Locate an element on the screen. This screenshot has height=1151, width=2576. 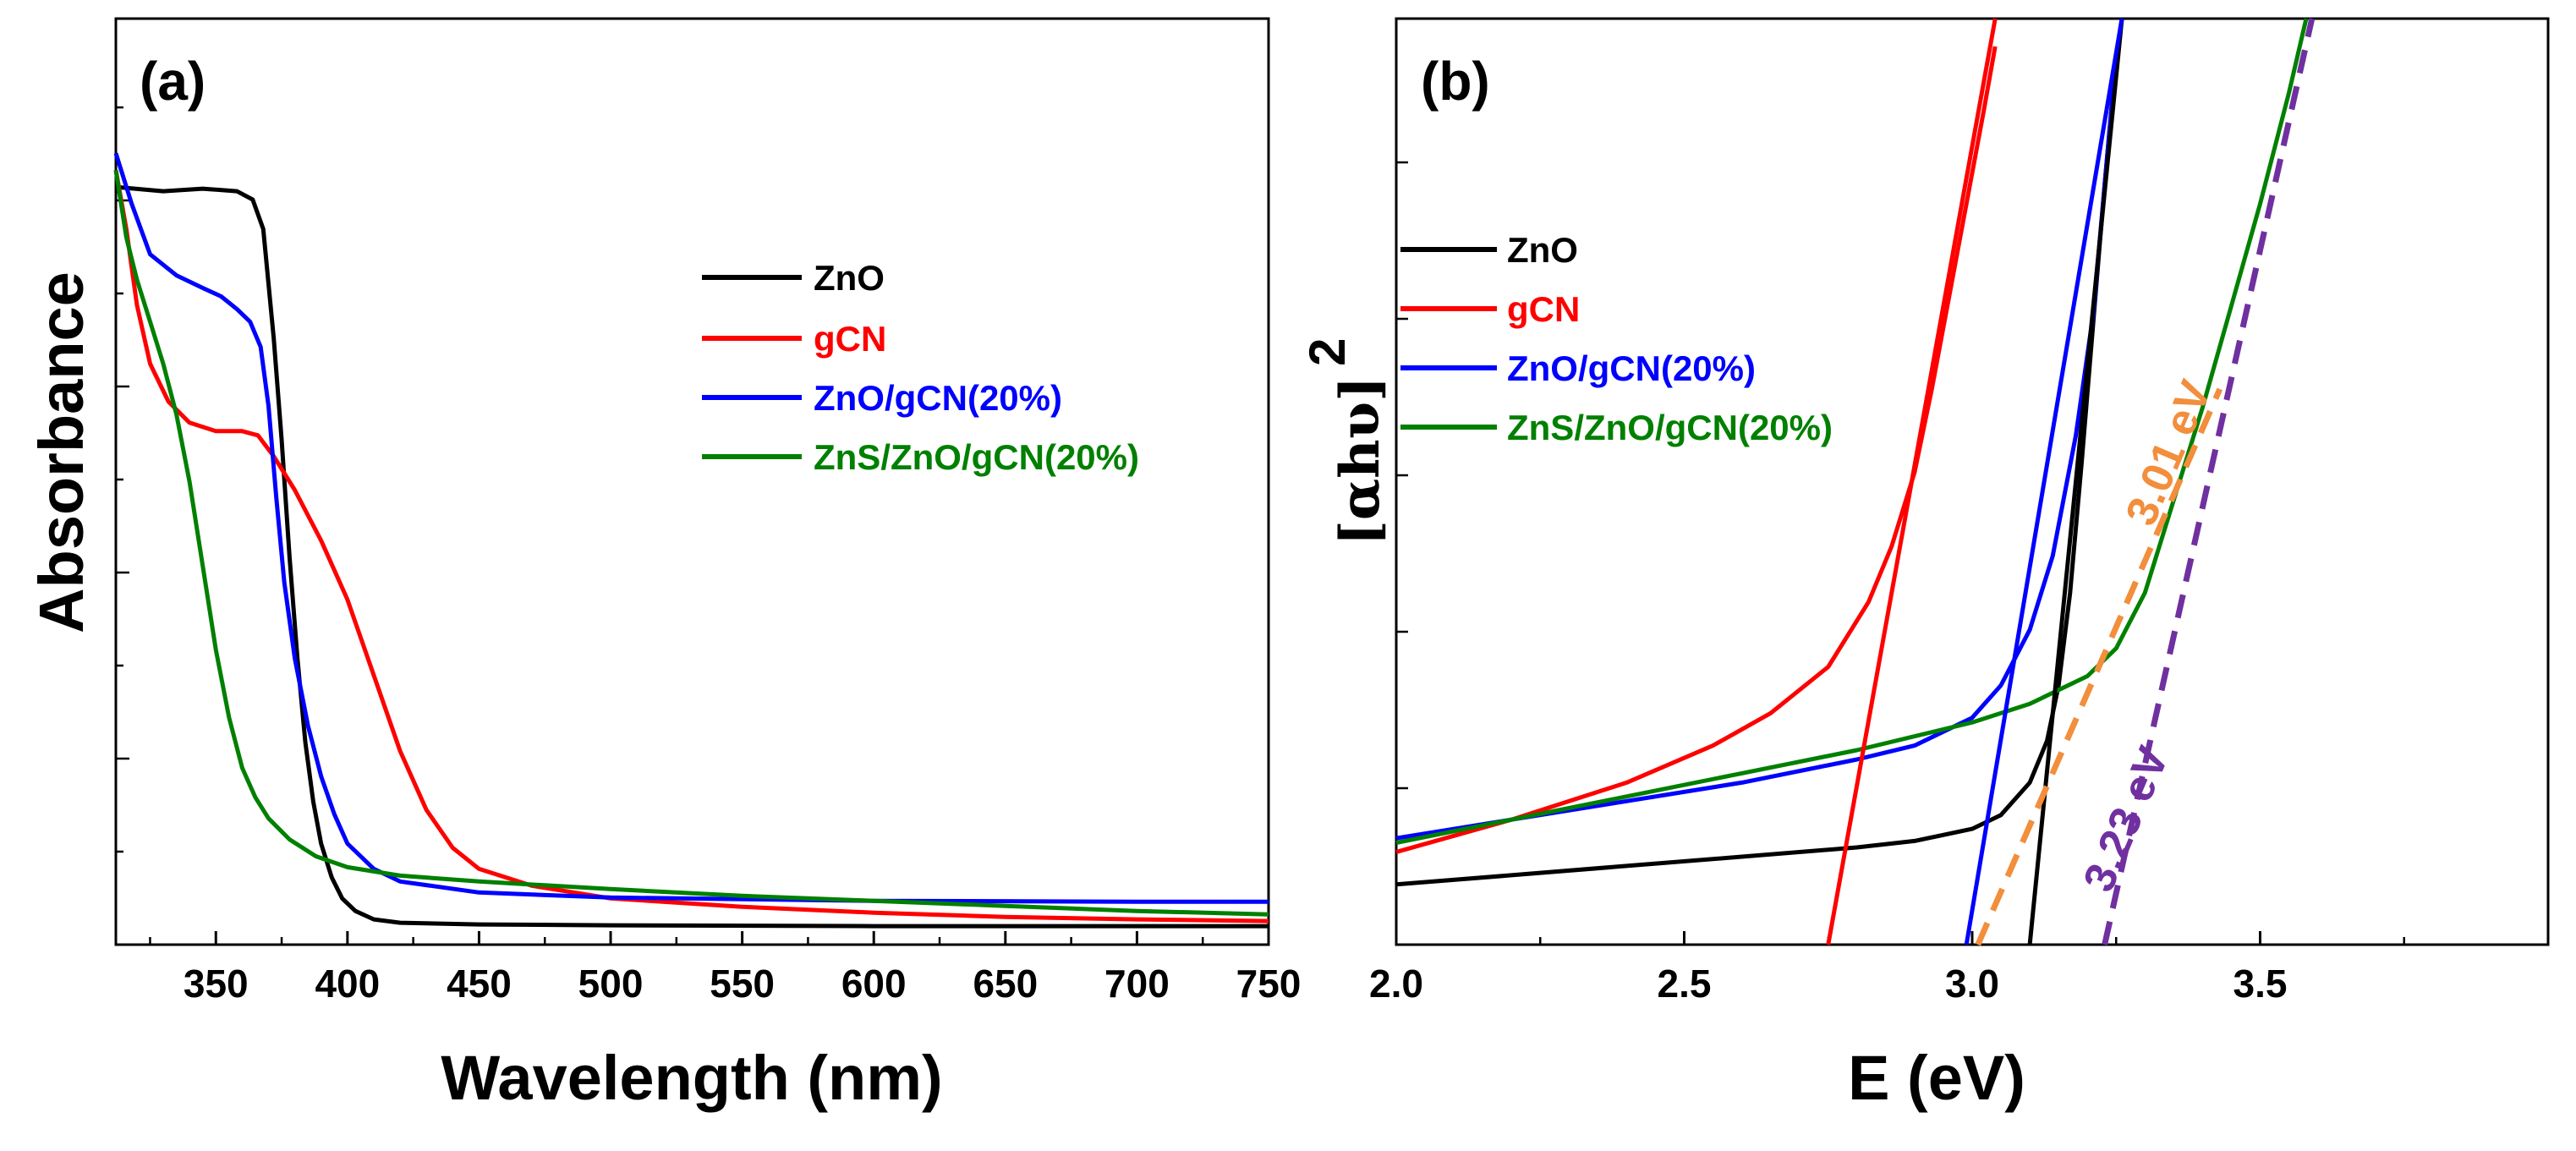
y-axis-title-b-superscript: 2 is located at coordinates (1327, 352).